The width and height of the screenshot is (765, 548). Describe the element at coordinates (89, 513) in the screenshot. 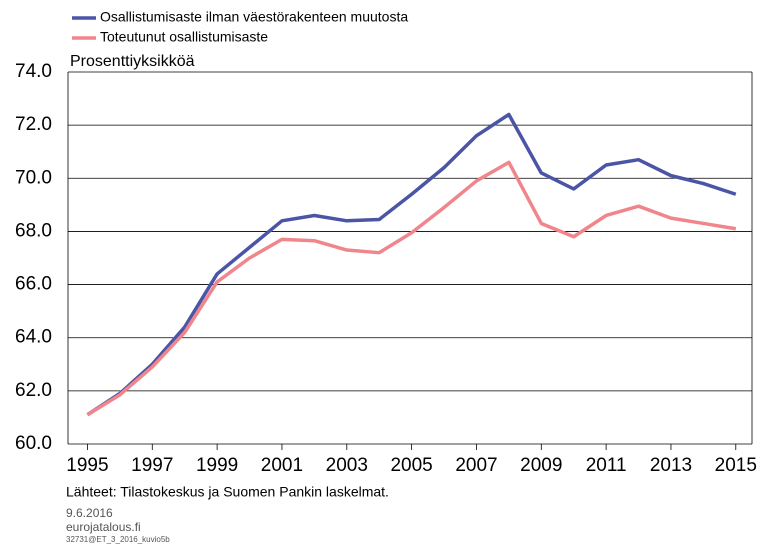

I see `date-note: 9.6.2016` at that location.